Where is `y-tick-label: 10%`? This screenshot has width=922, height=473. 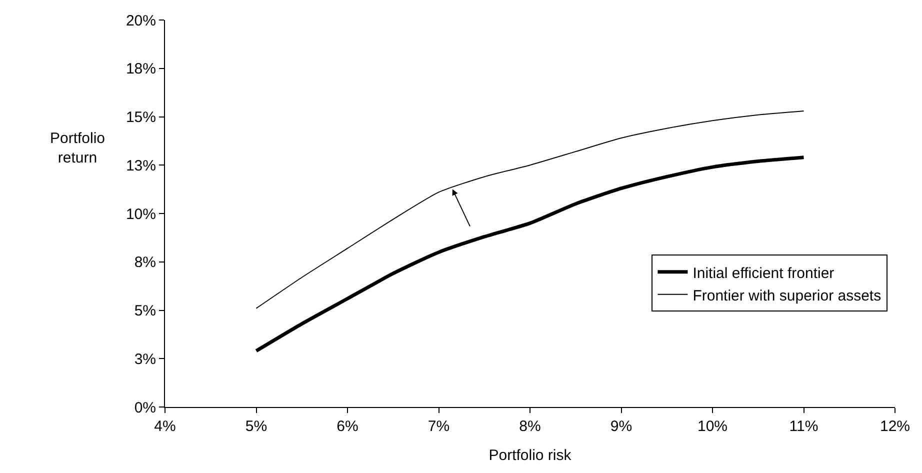
y-tick-label: 10% is located at coordinates (141, 214).